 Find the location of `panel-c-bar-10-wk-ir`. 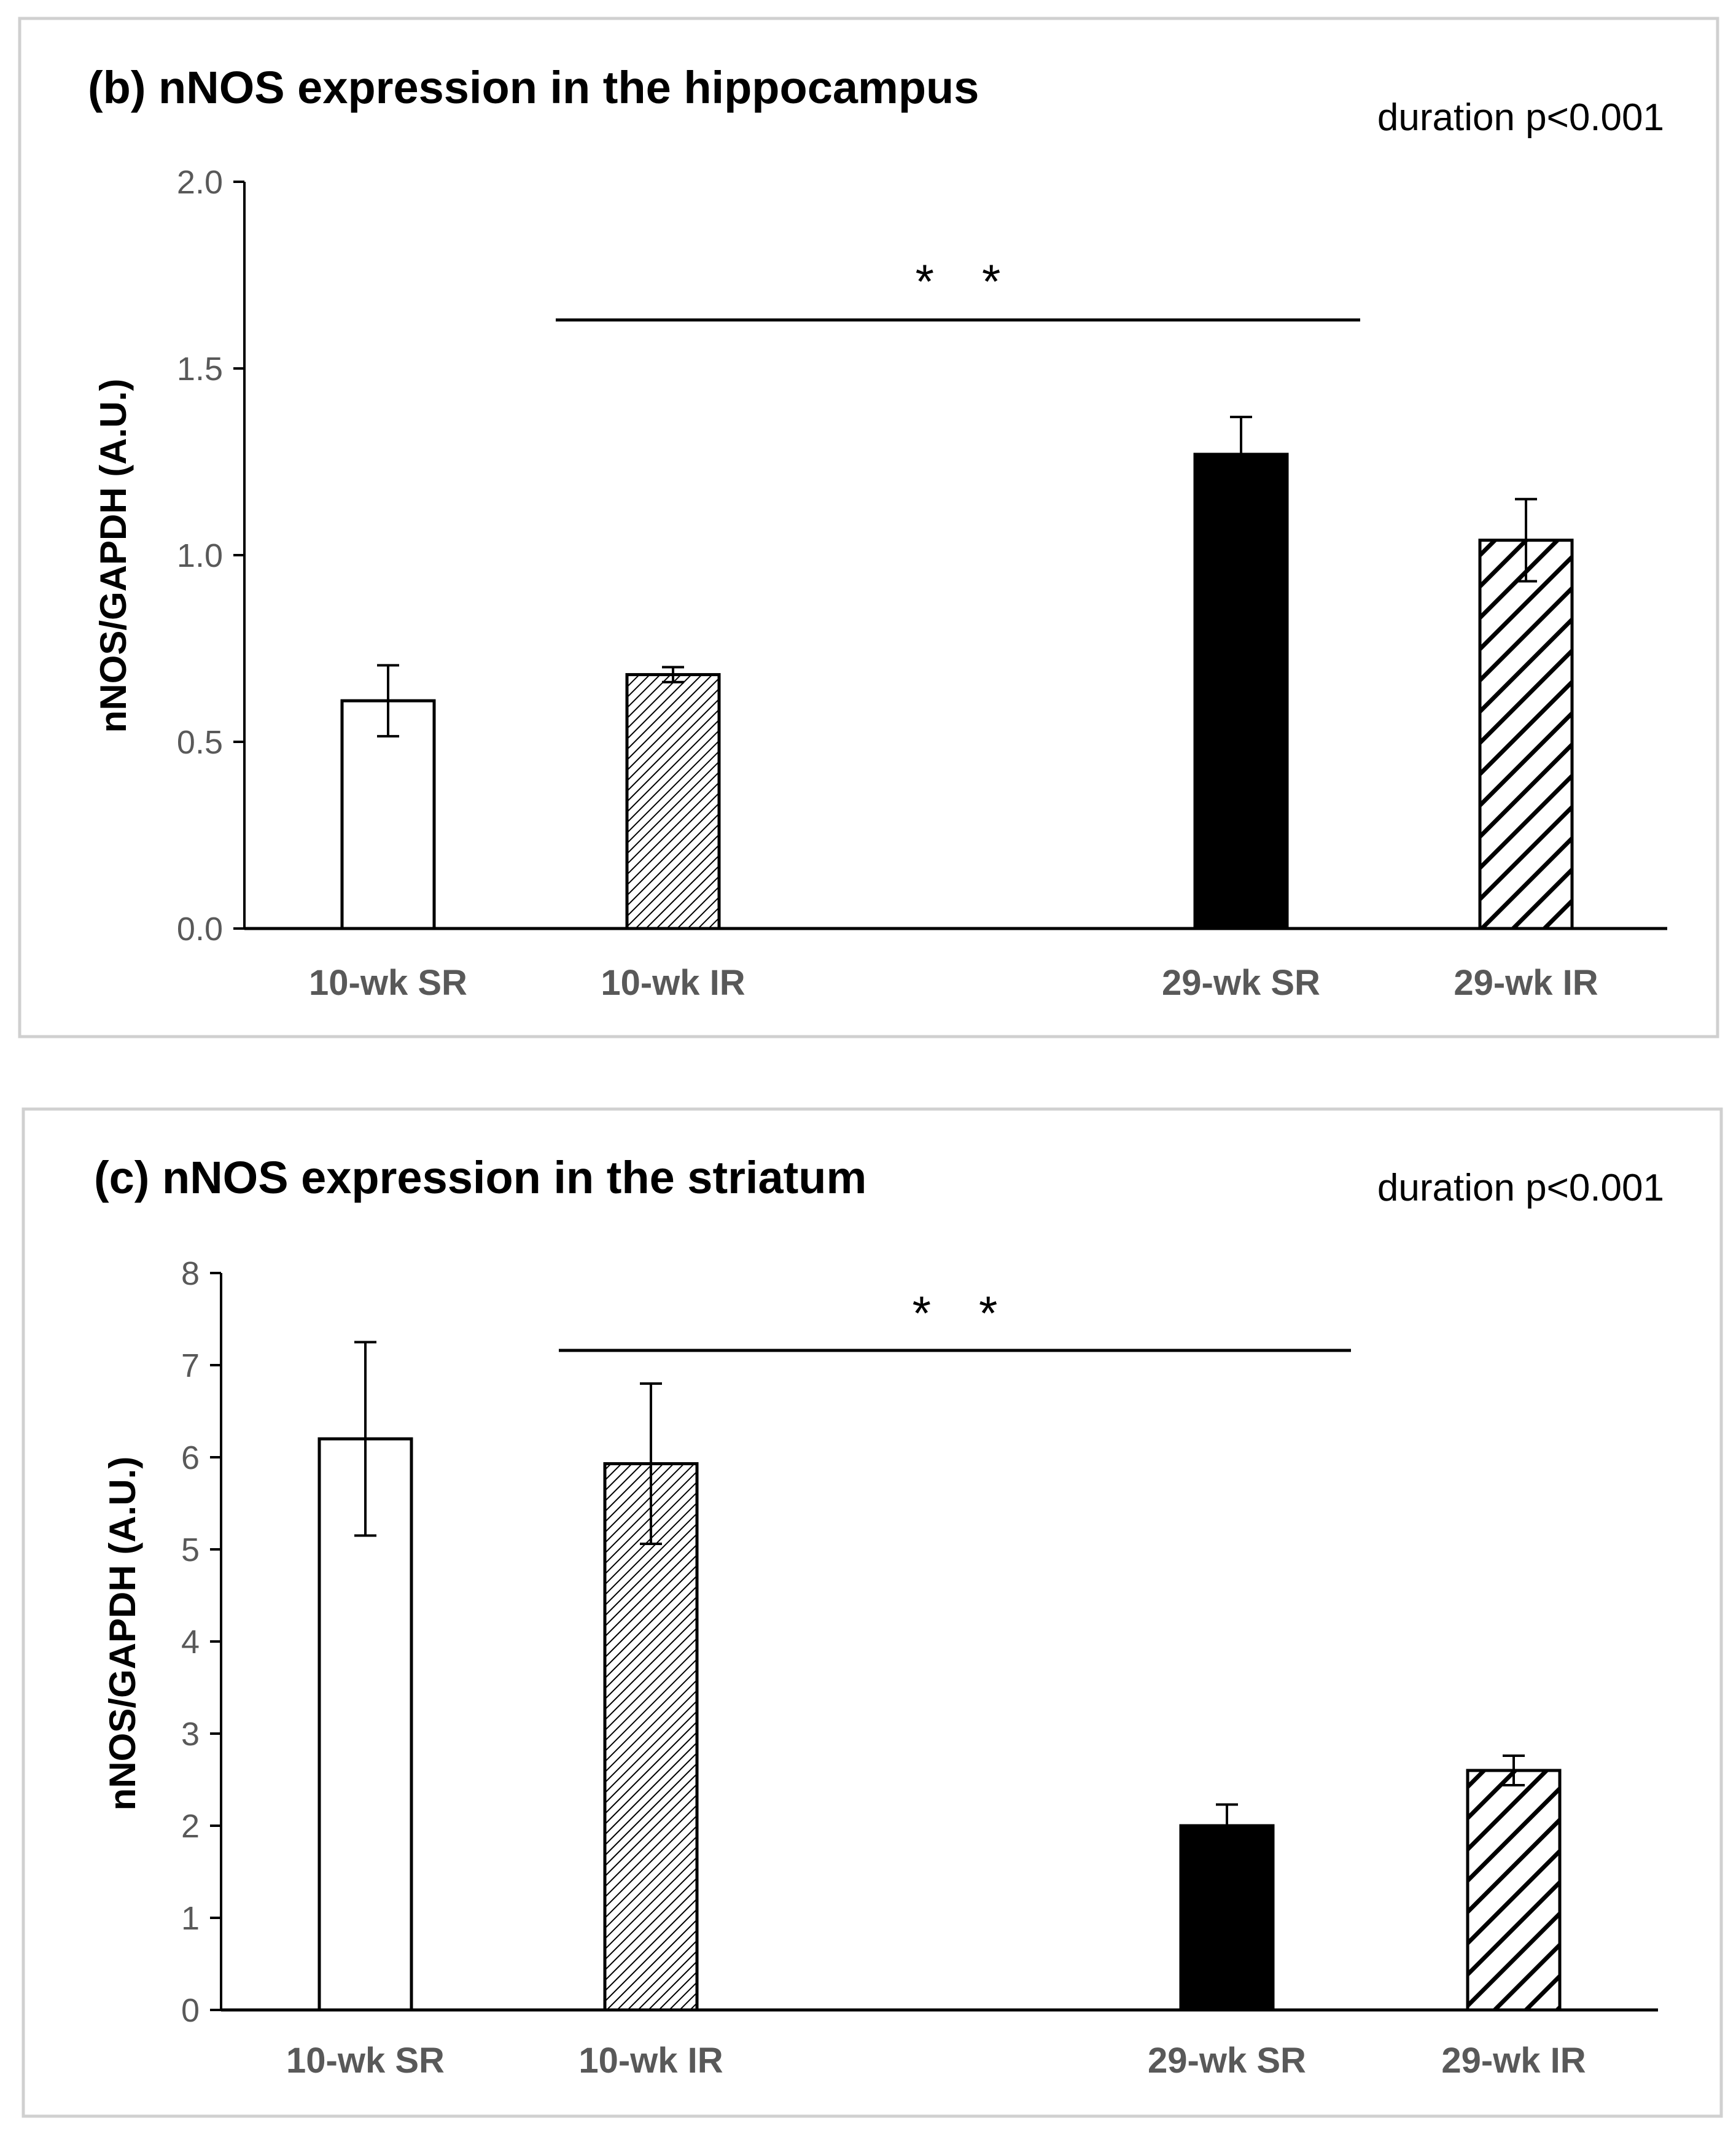

panel-c-bar-10-wk-ir is located at coordinates (651, 1737).